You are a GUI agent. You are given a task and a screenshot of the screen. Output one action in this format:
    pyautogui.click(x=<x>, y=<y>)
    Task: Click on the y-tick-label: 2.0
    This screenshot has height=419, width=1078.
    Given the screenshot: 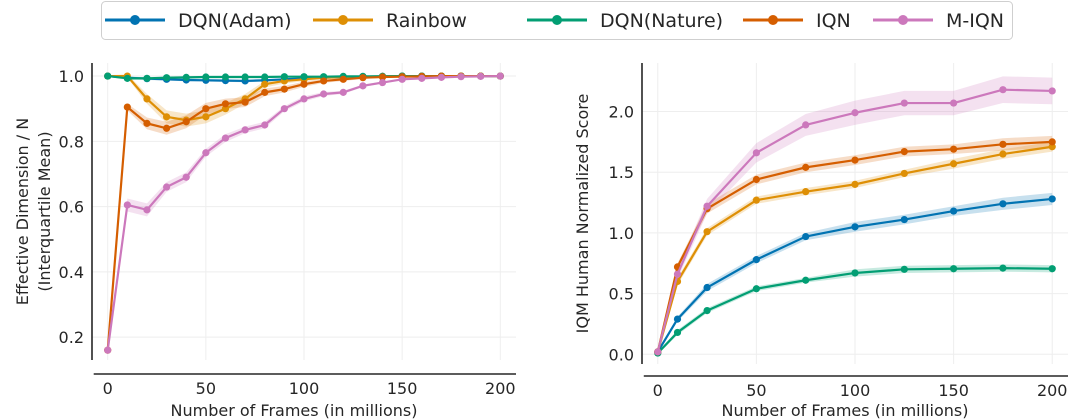 What is the action you would take?
    pyautogui.click(x=621, y=112)
    